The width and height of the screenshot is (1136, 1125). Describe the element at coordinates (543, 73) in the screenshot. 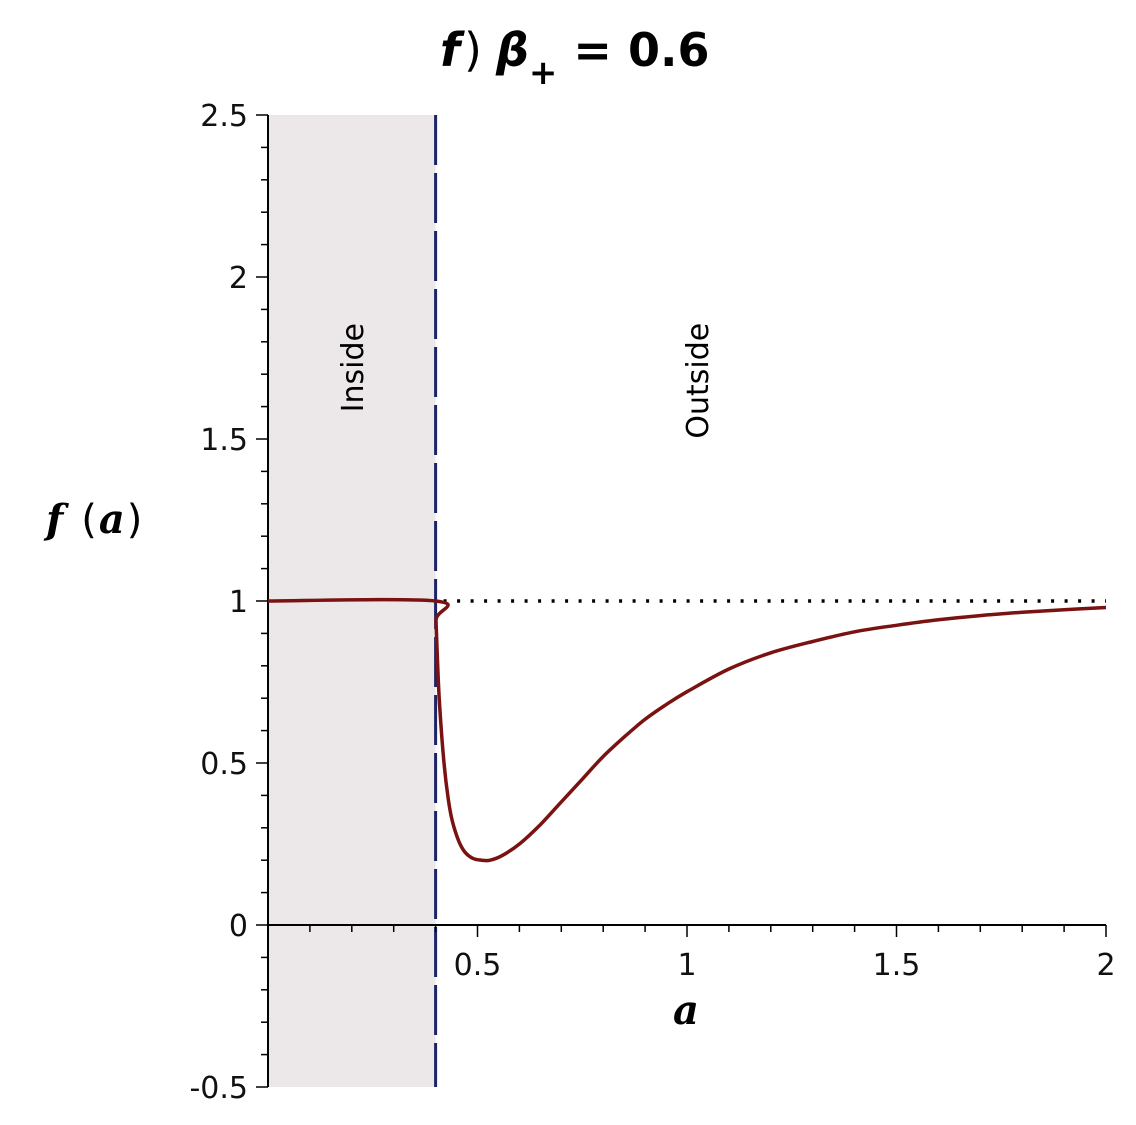

I see `title-subscript: +` at that location.